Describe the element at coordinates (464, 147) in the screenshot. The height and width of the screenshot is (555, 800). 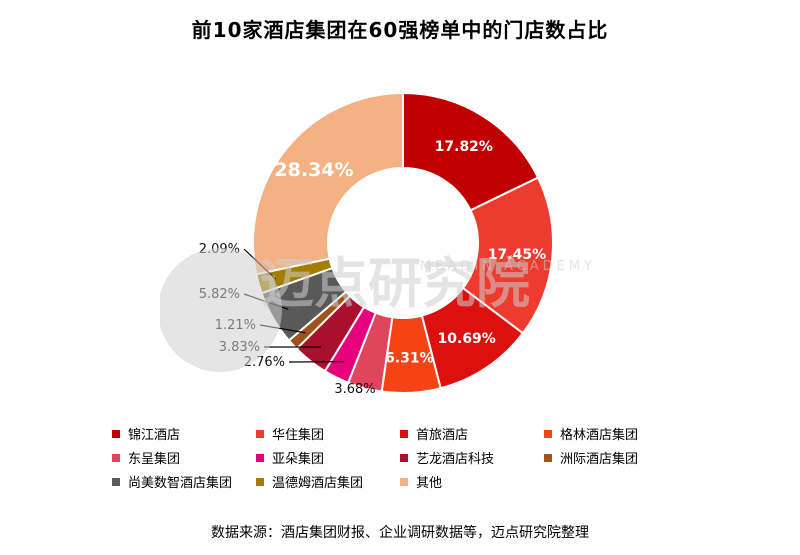
I see `slice-label-锦江酒店: 17.82%` at that location.